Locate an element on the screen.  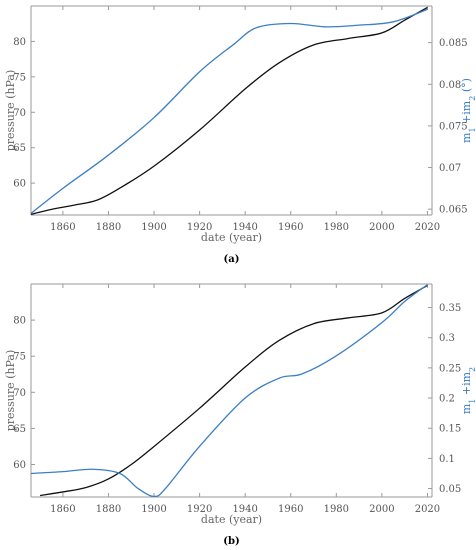
right-axis-label: m1 +im2 is located at coordinates (468, 390).